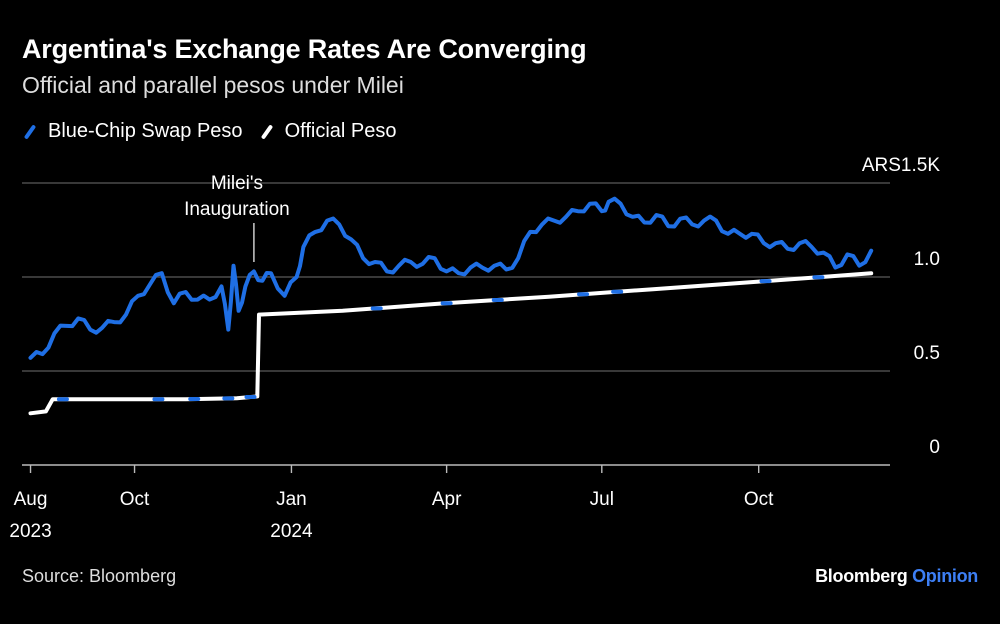  Describe the element at coordinates (145, 131) in the screenshot. I see `legend-label-blue-chip: Blue-Chip Swap Peso` at that location.